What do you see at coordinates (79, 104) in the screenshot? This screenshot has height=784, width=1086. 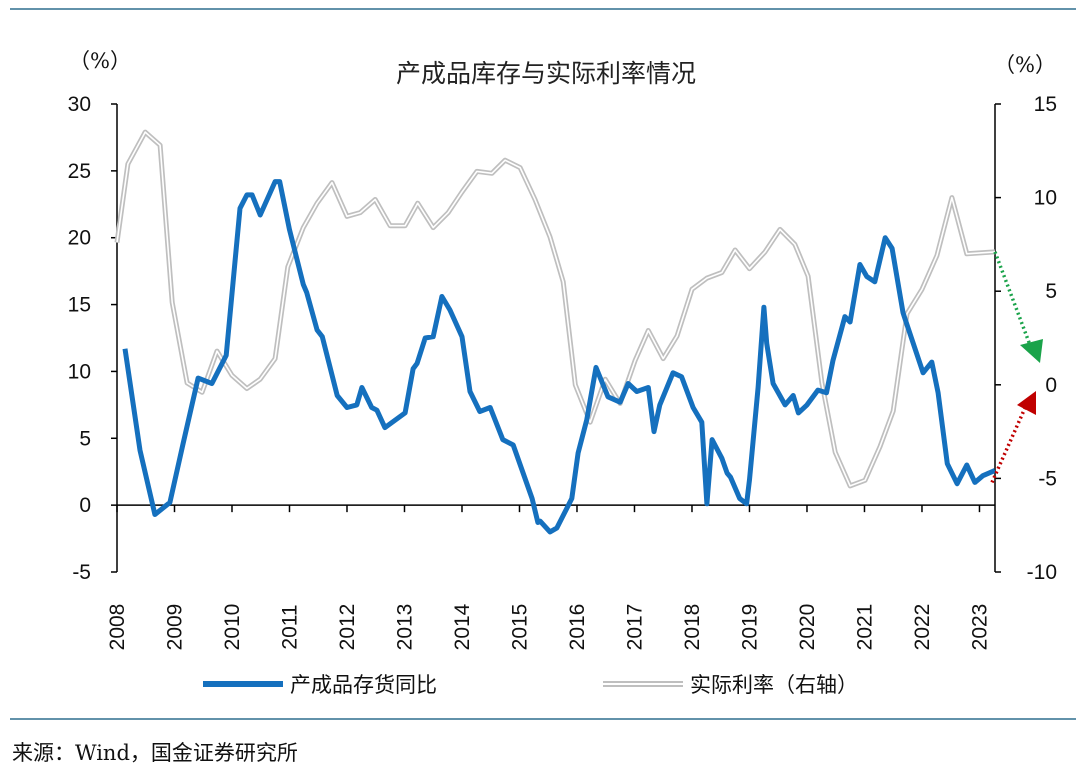 I see `left-tick-label: 30` at bounding box center [79, 104].